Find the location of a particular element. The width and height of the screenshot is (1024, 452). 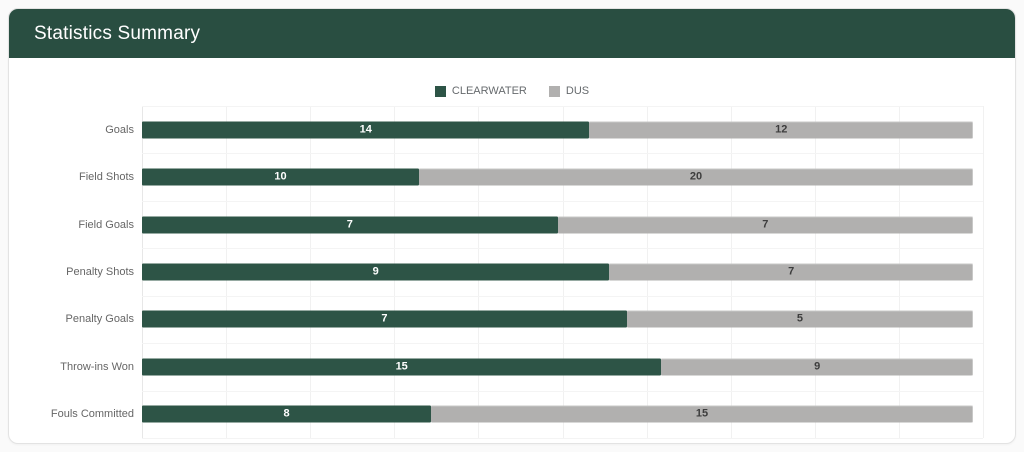

bar-segment-clearwater: 9 is located at coordinates (376, 272).